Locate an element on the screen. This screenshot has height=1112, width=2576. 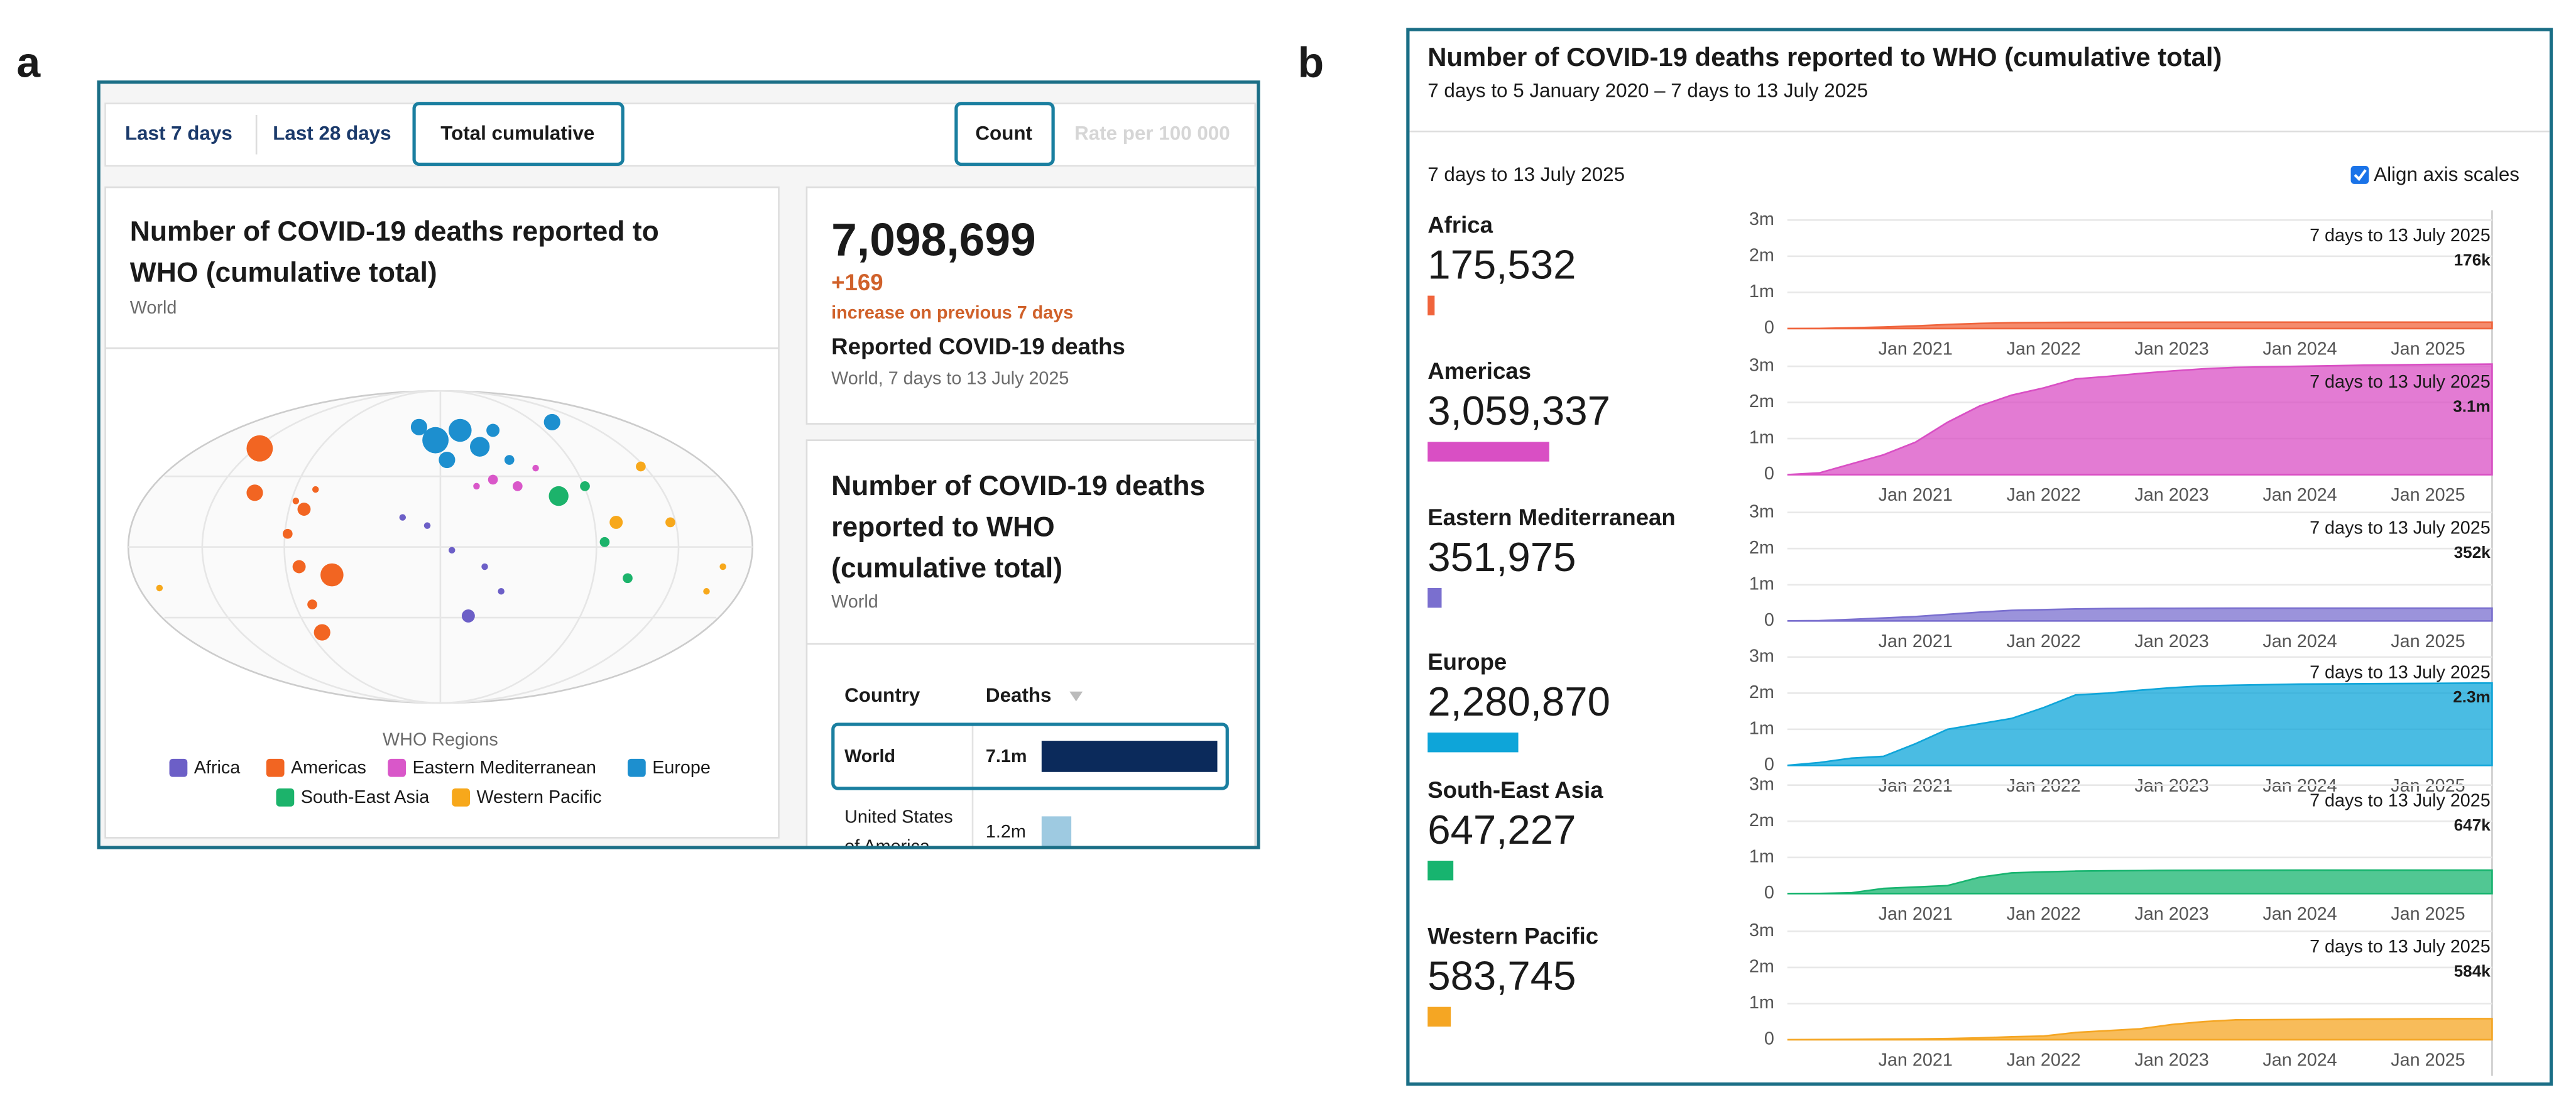
region-name: Western Pacific is located at coordinates (1513, 937).